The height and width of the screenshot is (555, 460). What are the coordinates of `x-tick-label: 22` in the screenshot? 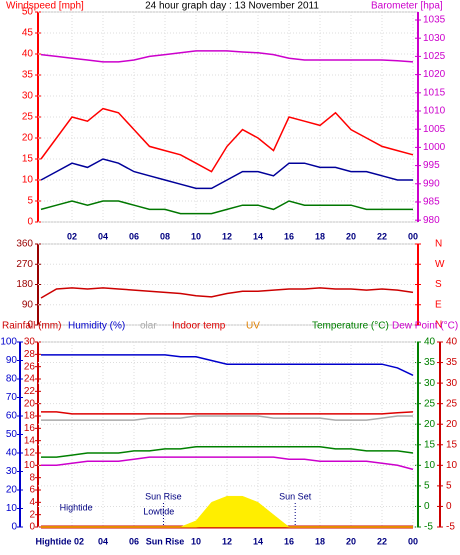 It's located at (382, 236).